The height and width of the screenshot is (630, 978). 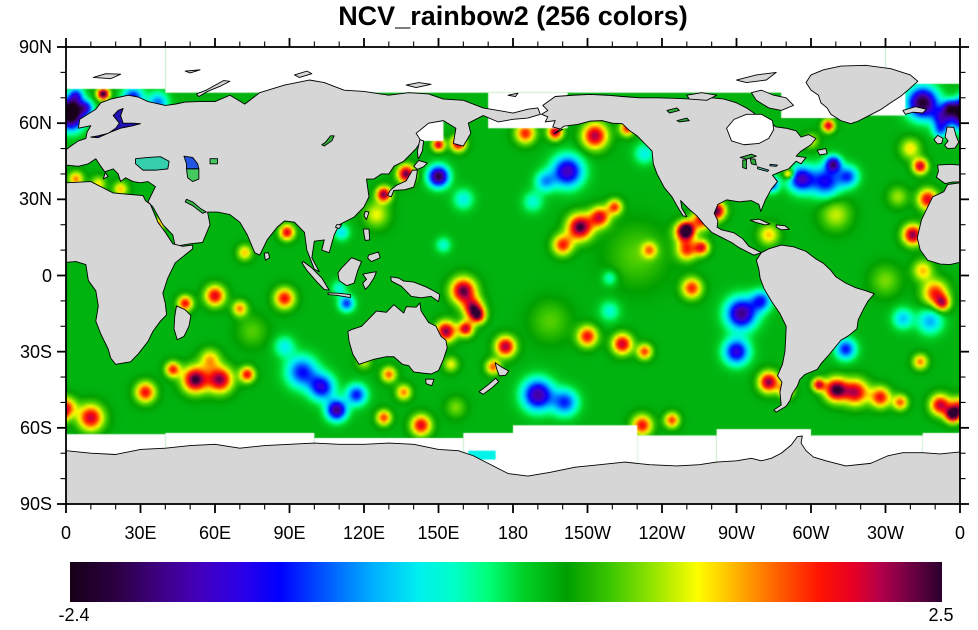 What do you see at coordinates (662, 533) in the screenshot?
I see `lon-label-8-120W: 120W` at bounding box center [662, 533].